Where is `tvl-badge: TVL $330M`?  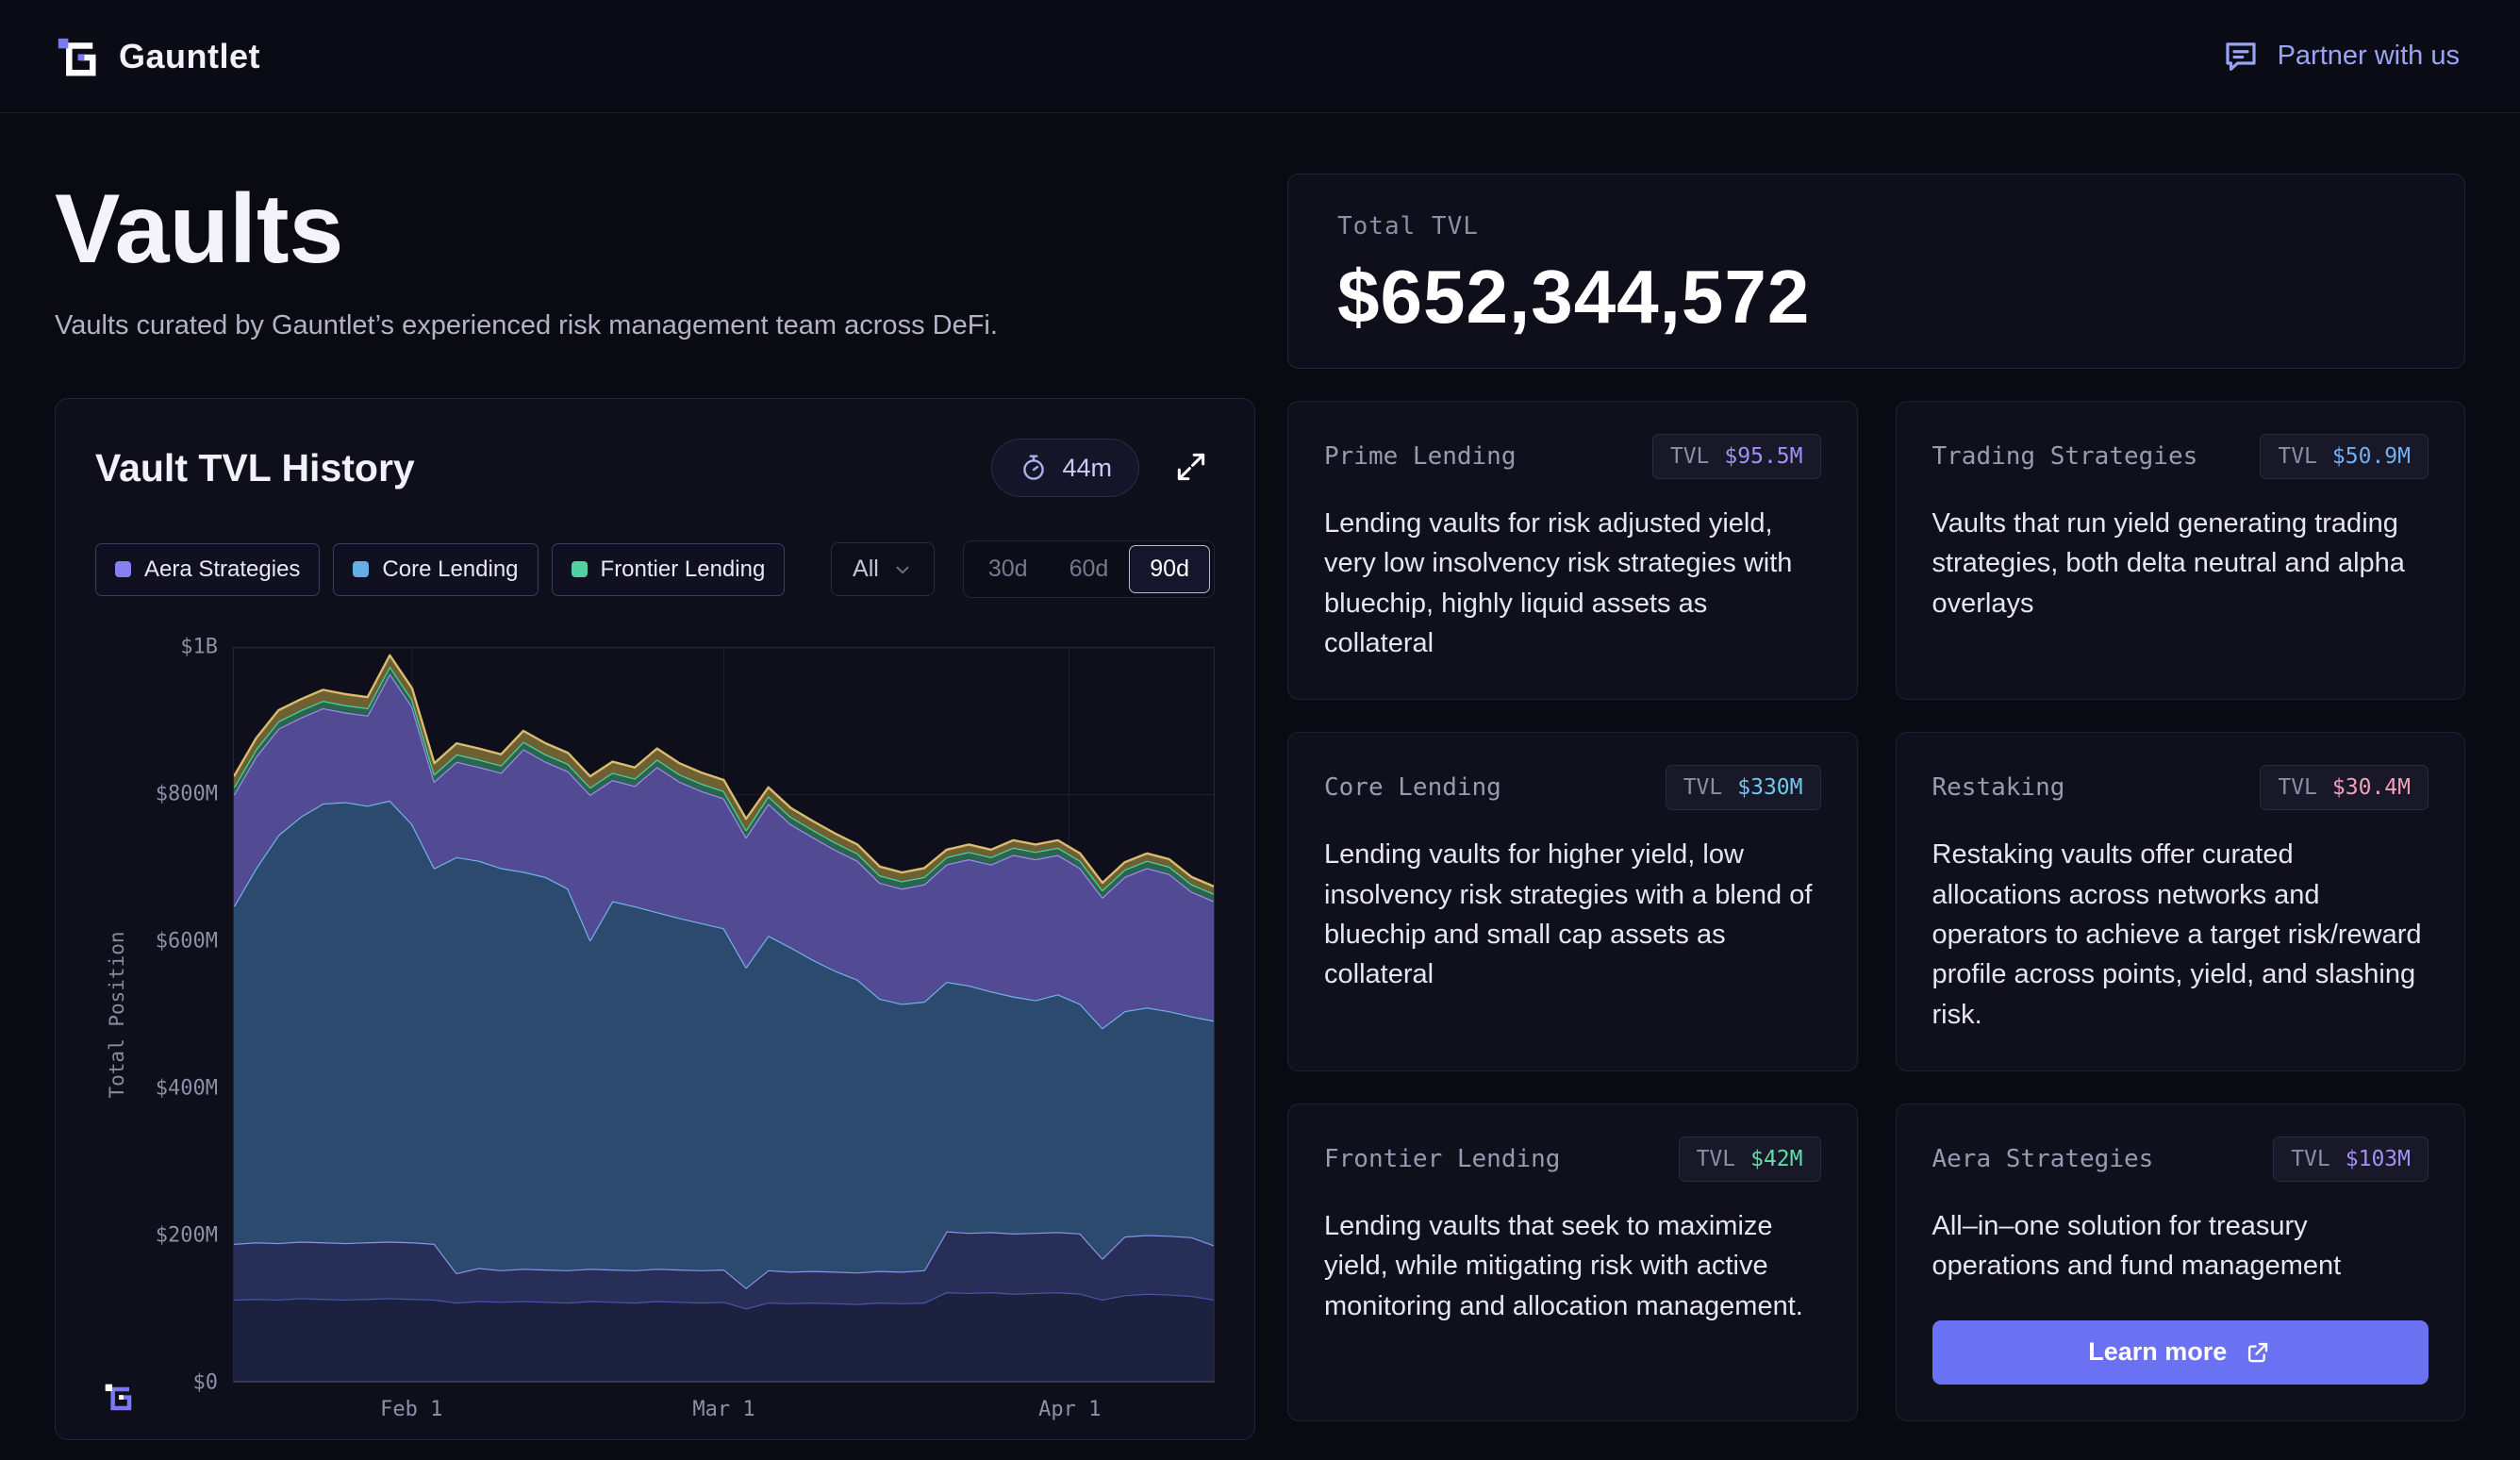 tvl-badge: TVL $330M is located at coordinates (1743, 788).